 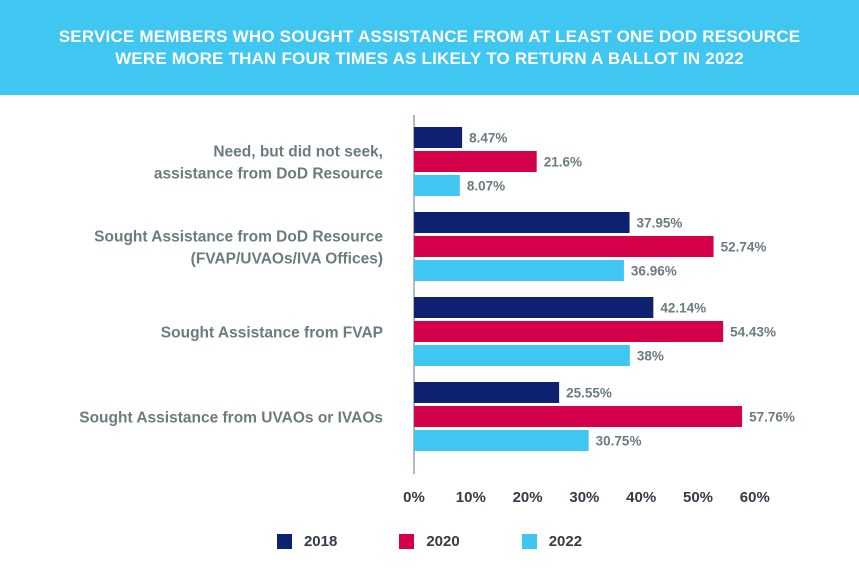 What do you see at coordinates (488, 138) in the screenshot?
I see `data-label-2018-0: 8.47%` at bounding box center [488, 138].